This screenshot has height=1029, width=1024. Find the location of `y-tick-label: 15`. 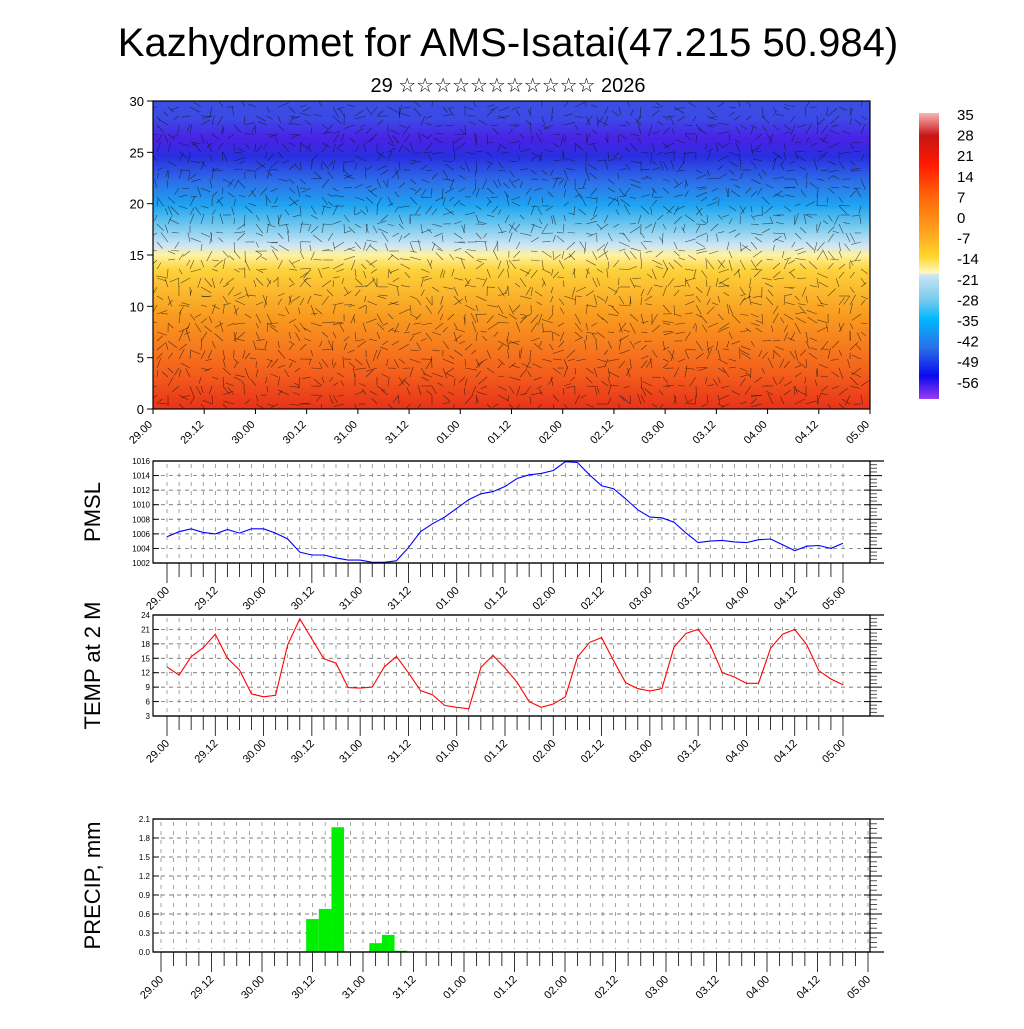

y-tick-label: 15 is located at coordinates (145, 658).